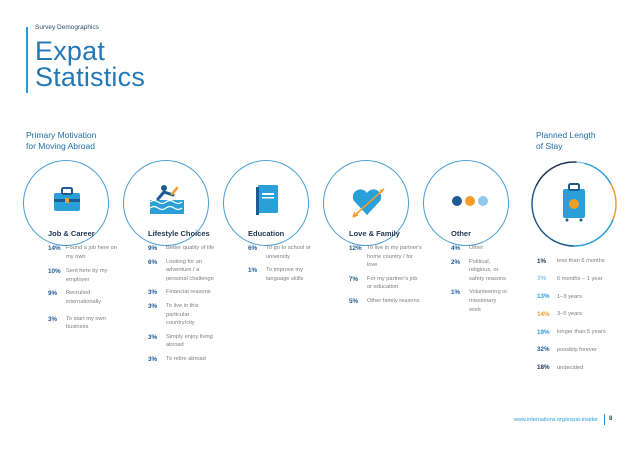 The width and height of the screenshot is (638, 452). I want to click on item-percent: 14%, so click(54, 248).